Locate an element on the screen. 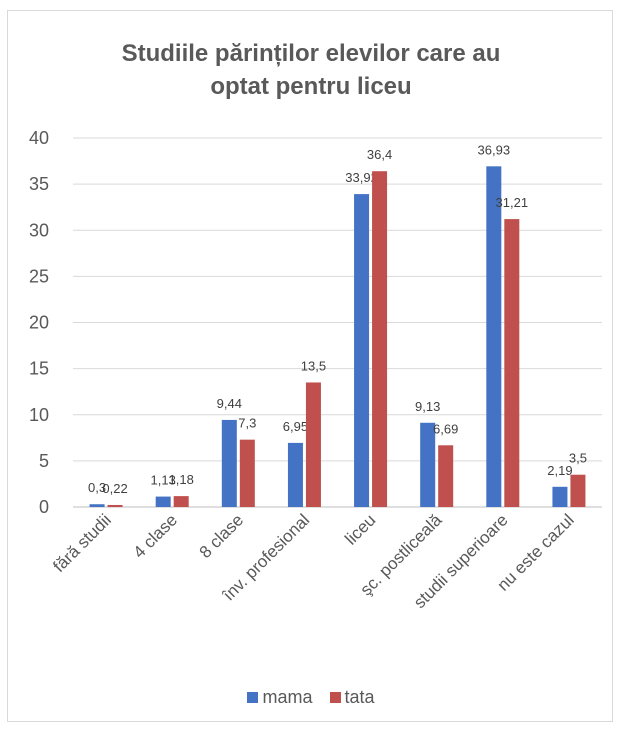 This screenshot has width=623, height=729. data-label-tata: 13,5 is located at coordinates (313, 365).